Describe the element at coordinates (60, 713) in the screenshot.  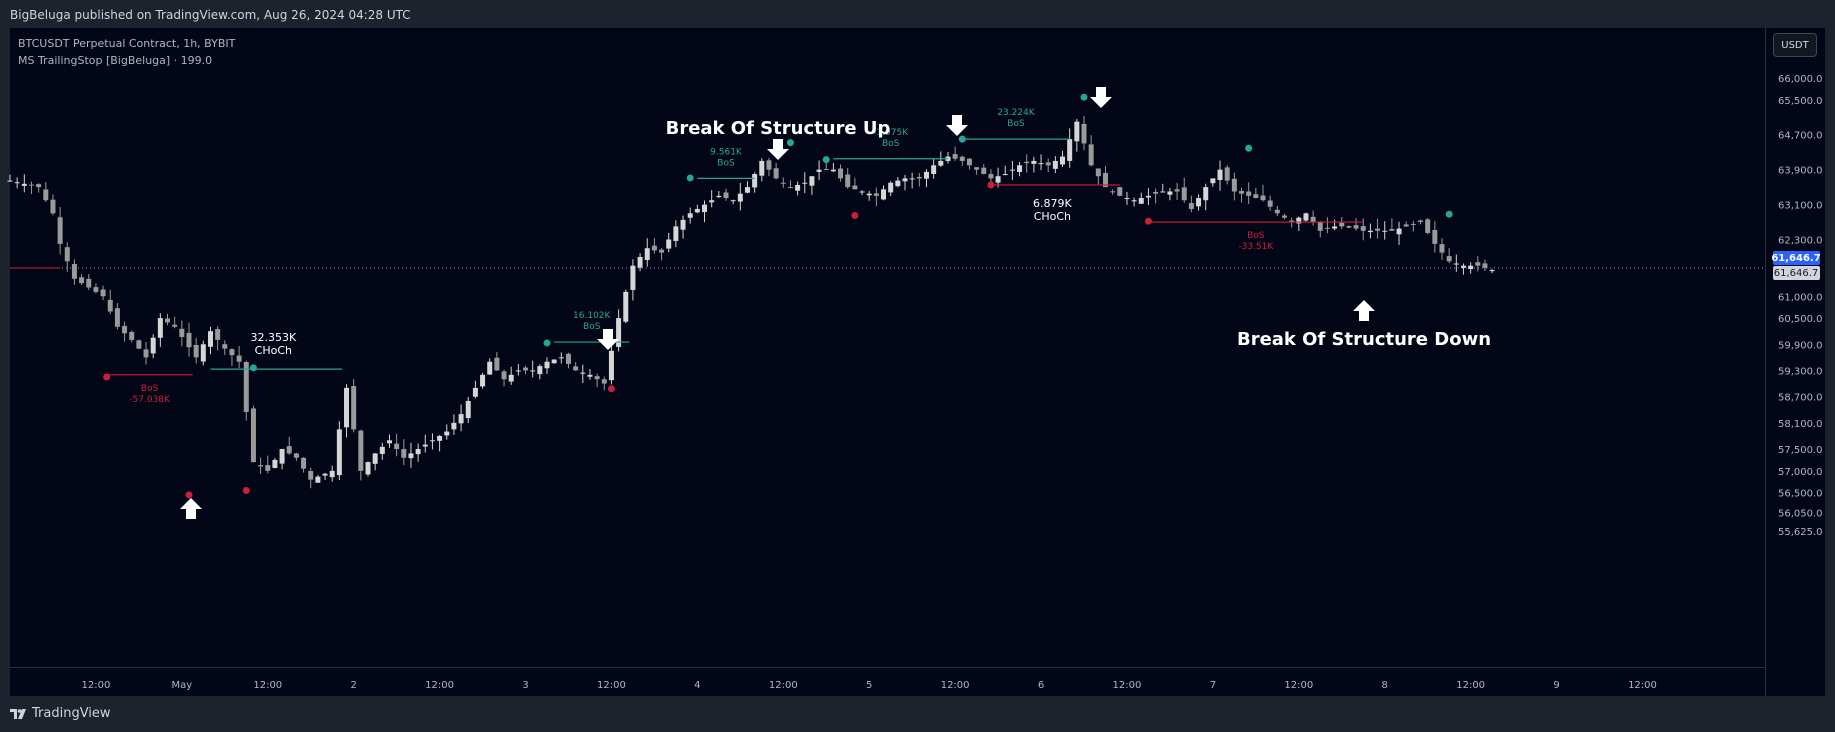
I see `tradingview-logo: TradingView` at that location.